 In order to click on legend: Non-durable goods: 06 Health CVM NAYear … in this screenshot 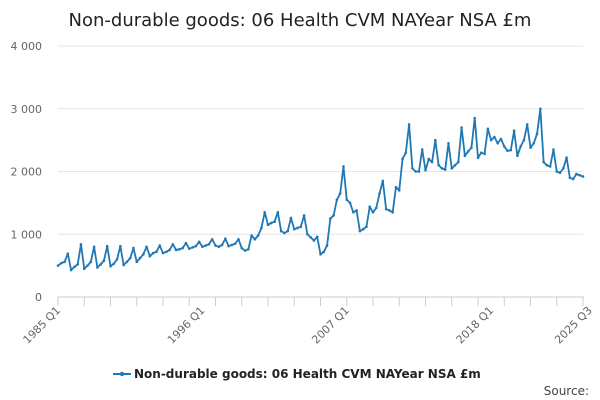, I will do `click(297, 374)`.